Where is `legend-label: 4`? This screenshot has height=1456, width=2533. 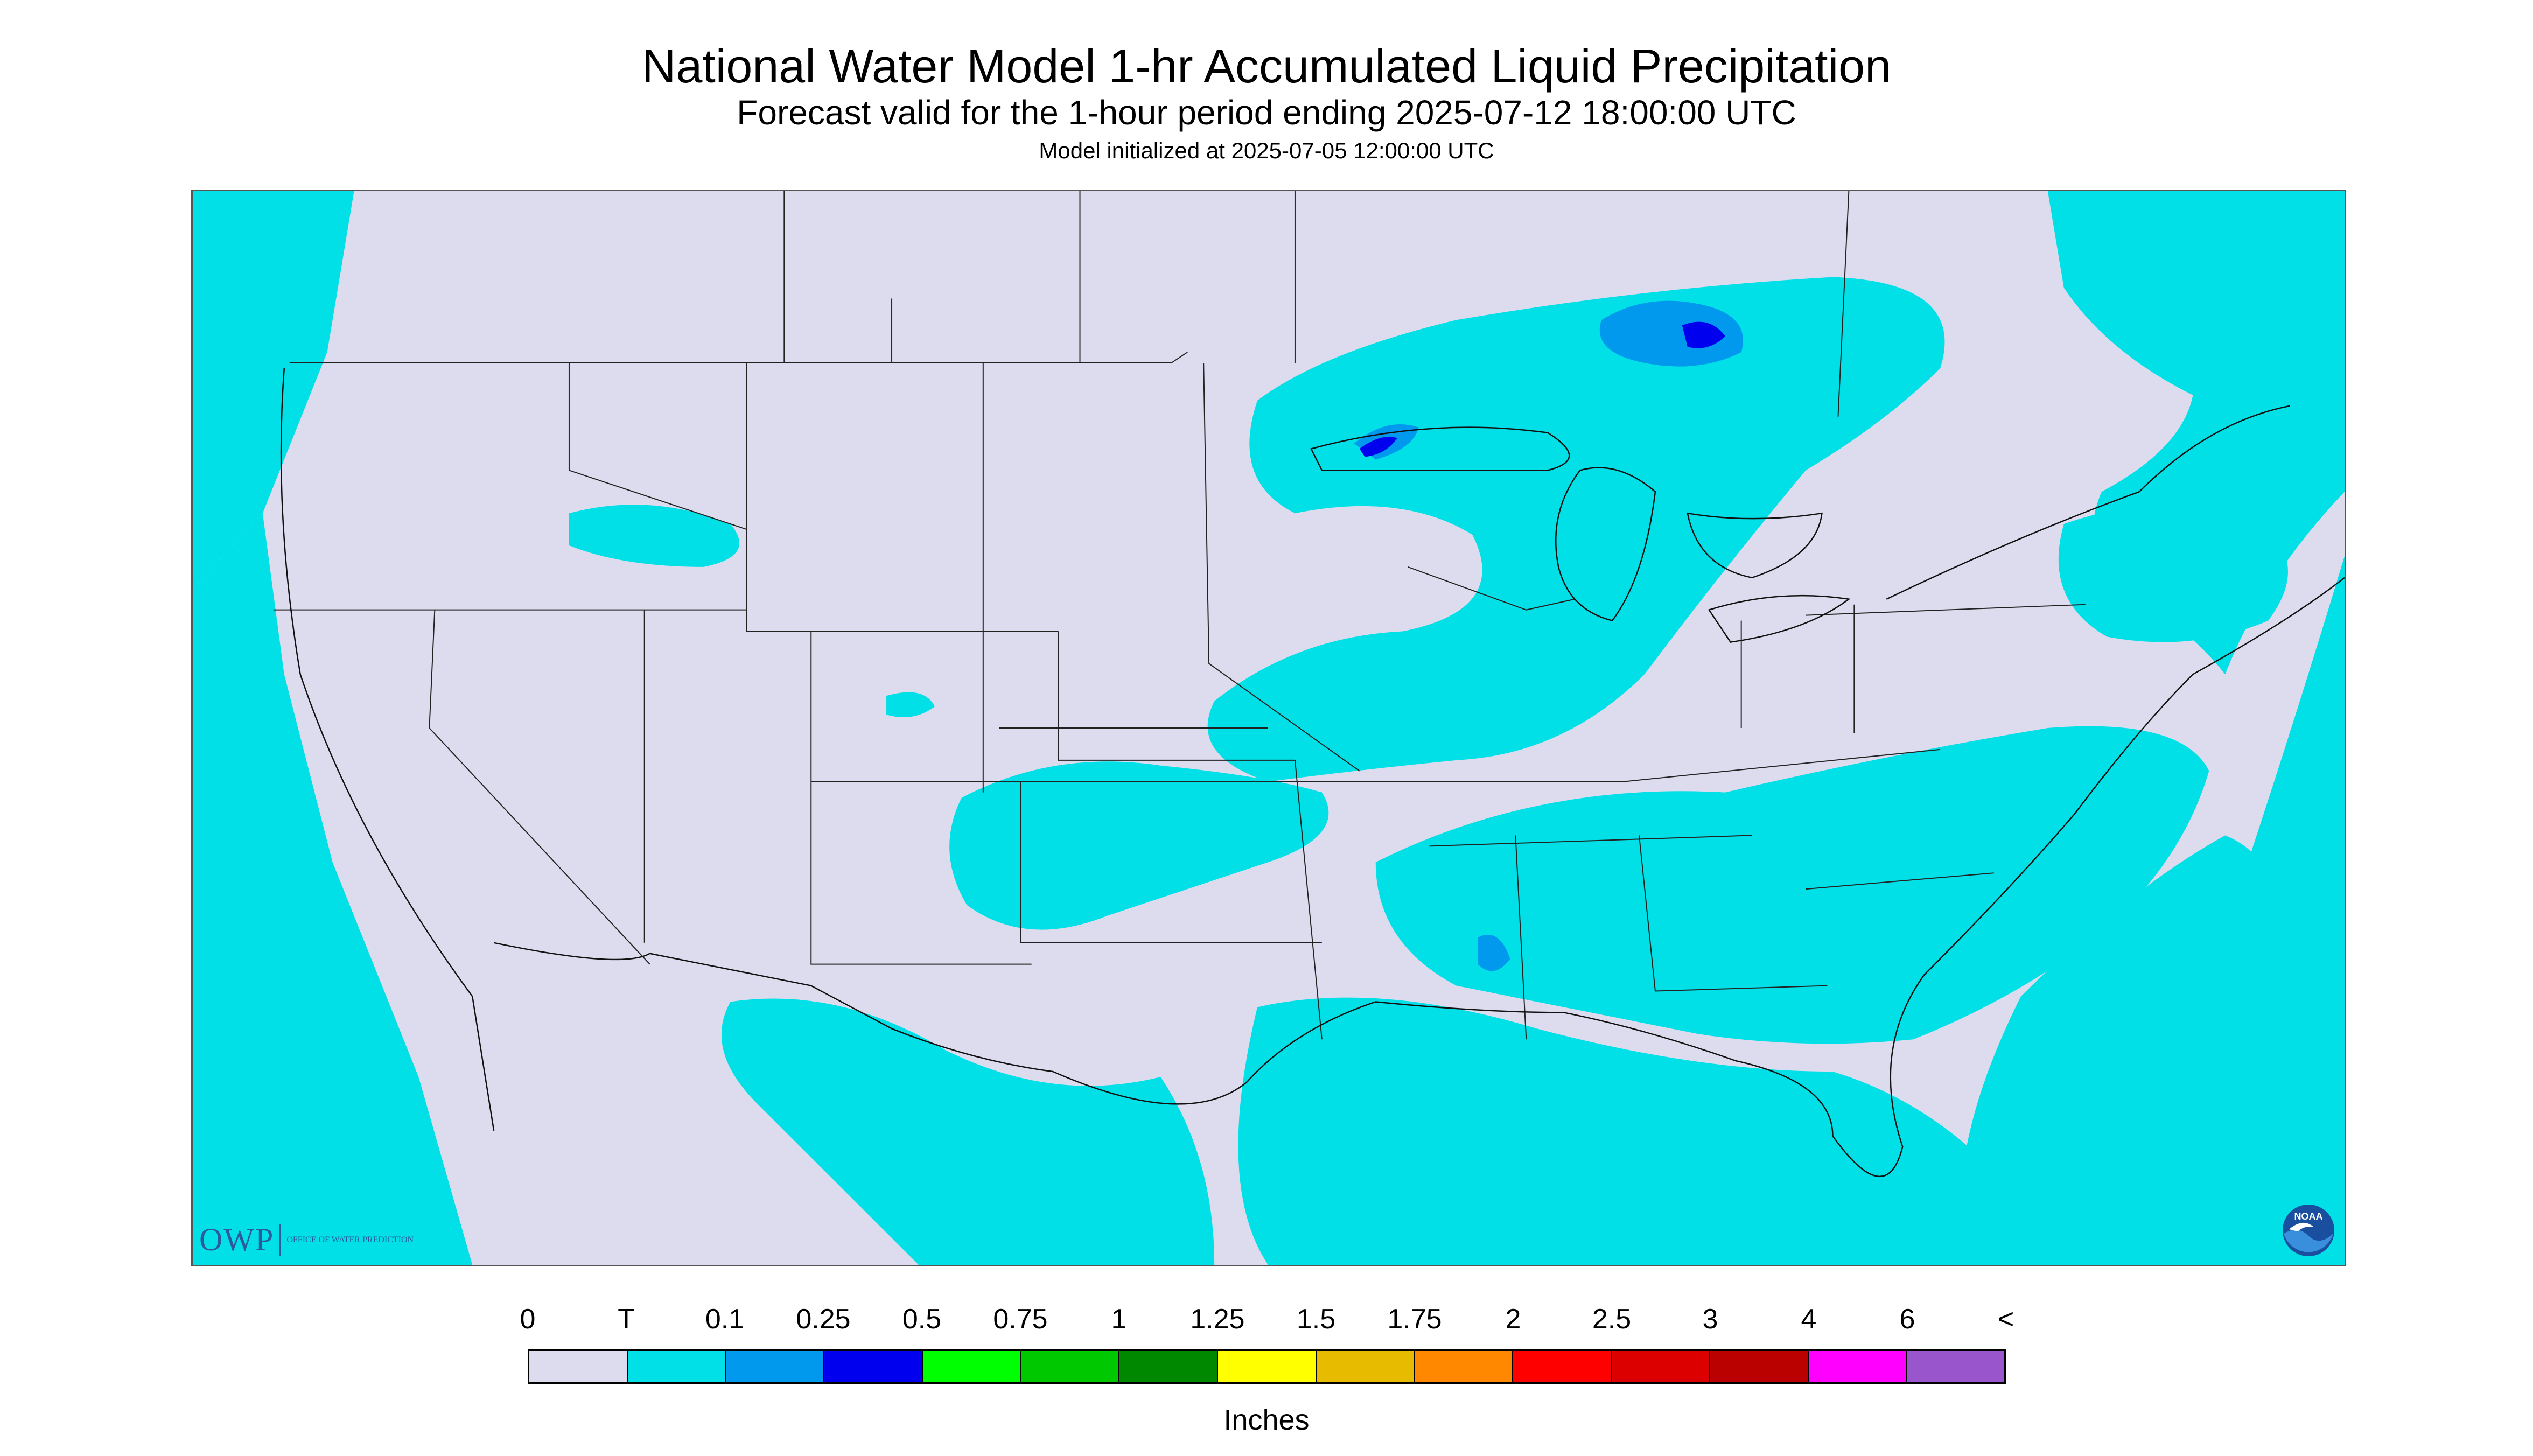 legend-label: 4 is located at coordinates (1809, 1319).